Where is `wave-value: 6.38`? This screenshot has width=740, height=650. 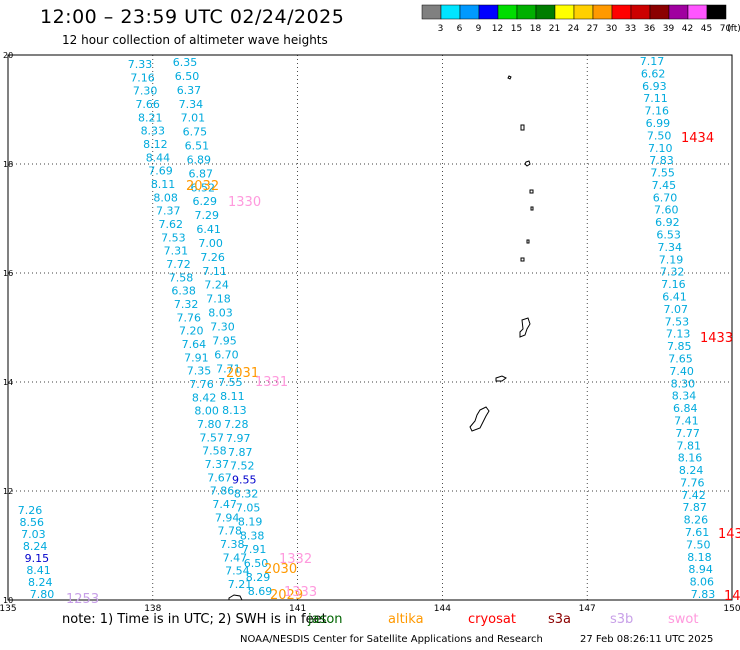
wave-value: 6.38 is located at coordinates (183, 291).